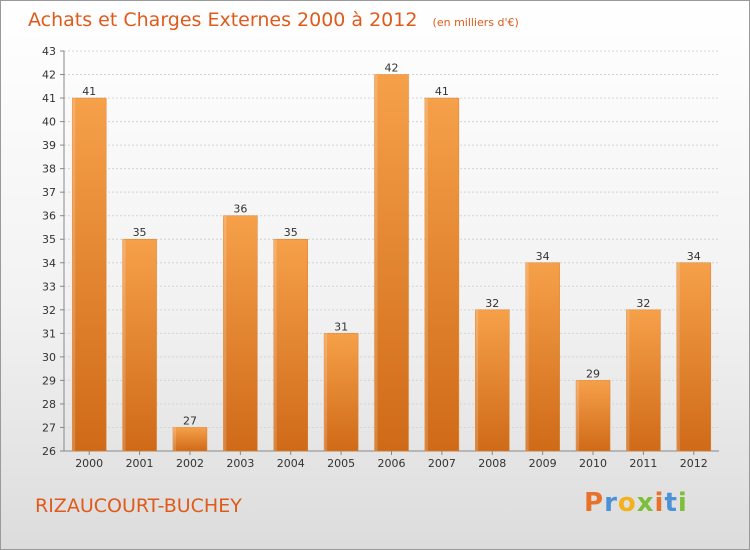 This screenshot has height=550, width=750. What do you see at coordinates (49, 263) in the screenshot?
I see `y-tick-label: 34` at bounding box center [49, 263].